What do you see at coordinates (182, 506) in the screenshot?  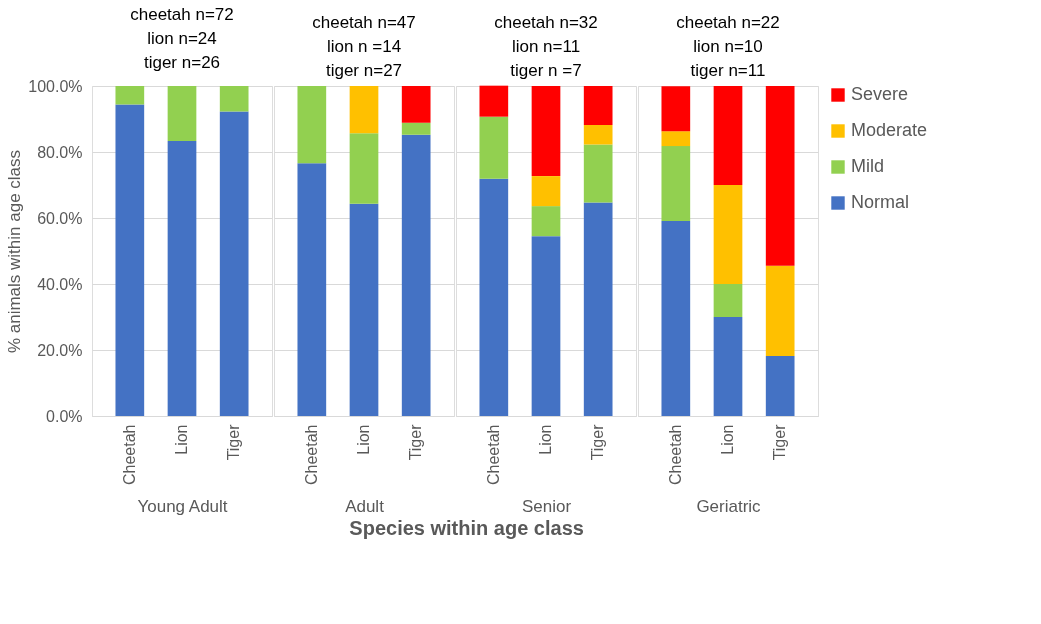 I see `x-axis-title: Young Adult` at bounding box center [182, 506].